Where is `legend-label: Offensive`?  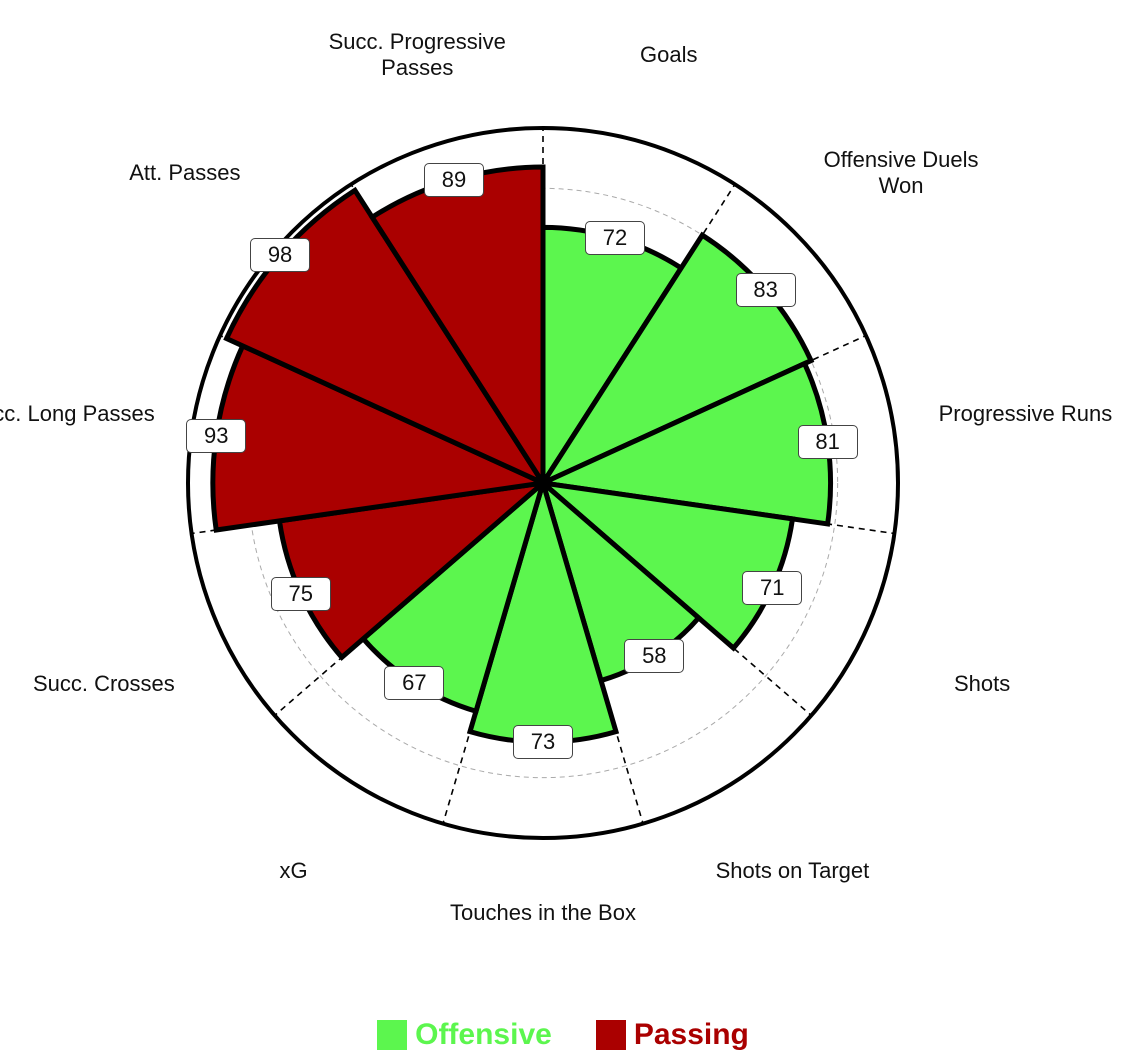 legend-label: Offensive is located at coordinates (483, 1034).